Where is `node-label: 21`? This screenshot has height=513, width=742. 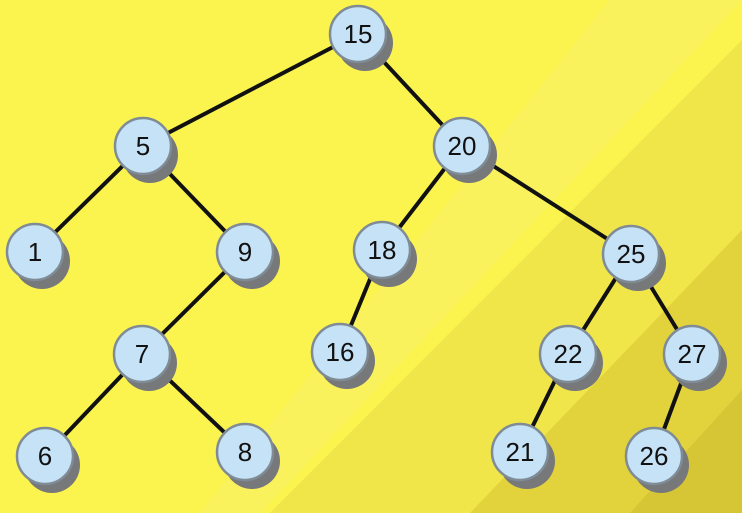
node-label: 21 is located at coordinates (520, 452).